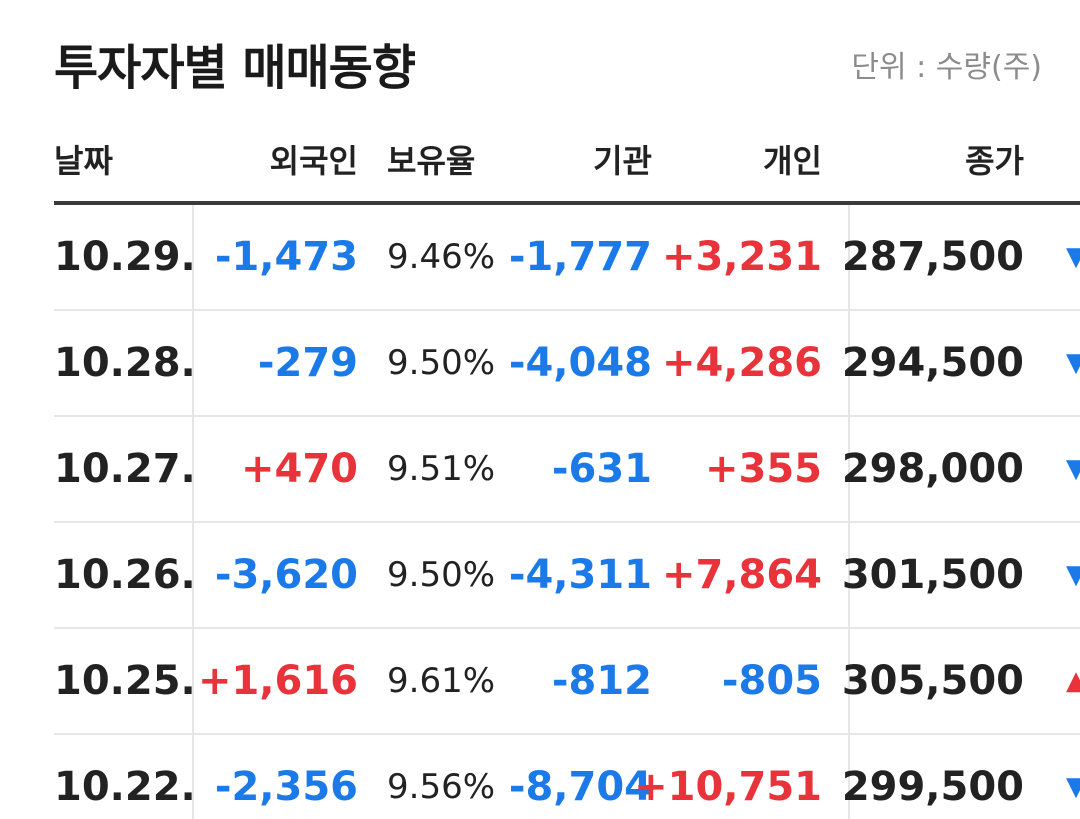 This screenshot has width=1080, height=819. I want to click on page-title: 투자자별 매매동향, so click(235, 68).